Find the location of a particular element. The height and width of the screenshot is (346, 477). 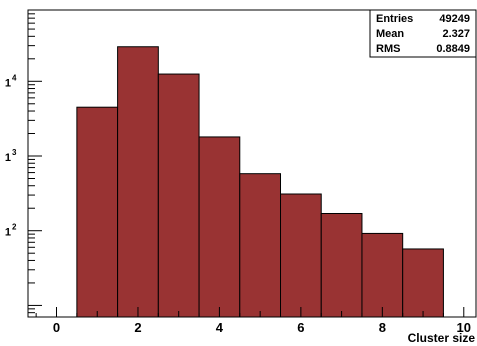

stats-mean-label: Mean is located at coordinates (390, 34).